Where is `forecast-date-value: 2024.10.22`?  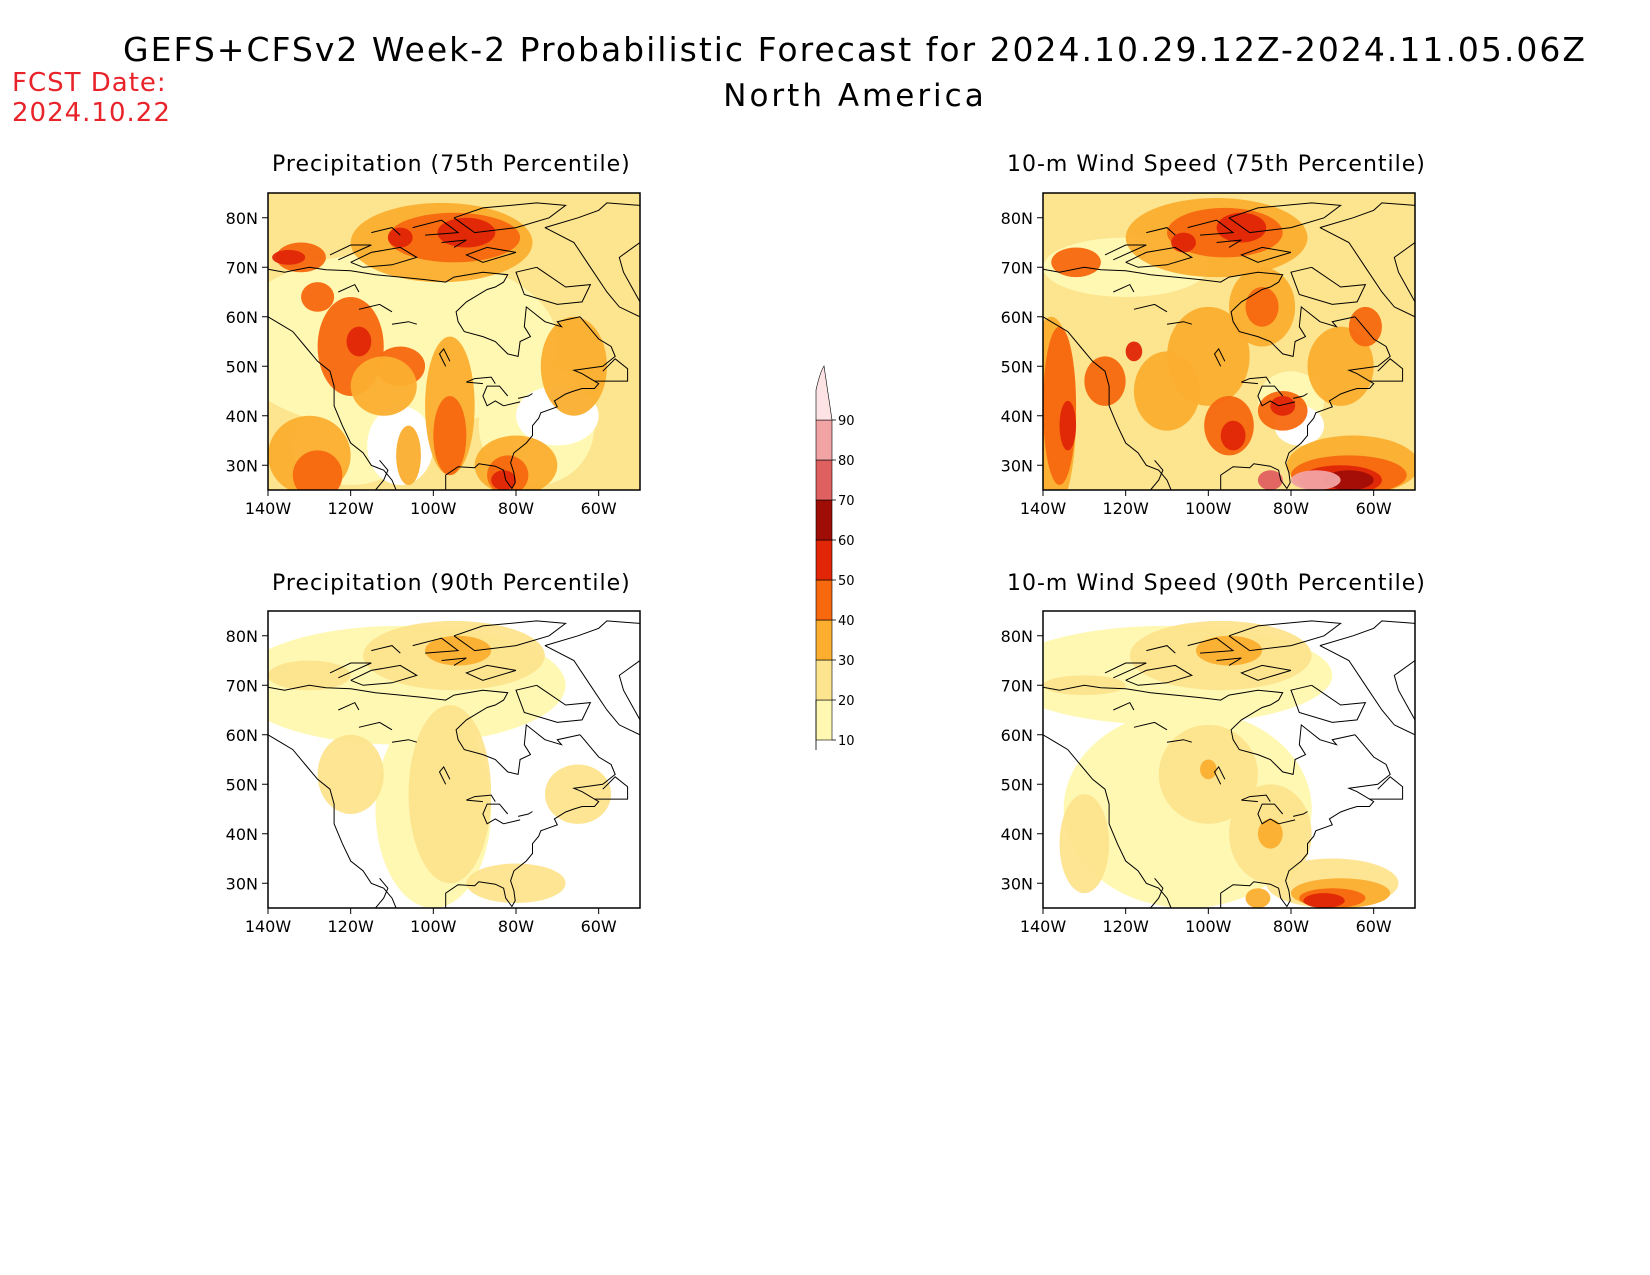
forecast-date-value: 2024.10.22 is located at coordinates (91, 113).